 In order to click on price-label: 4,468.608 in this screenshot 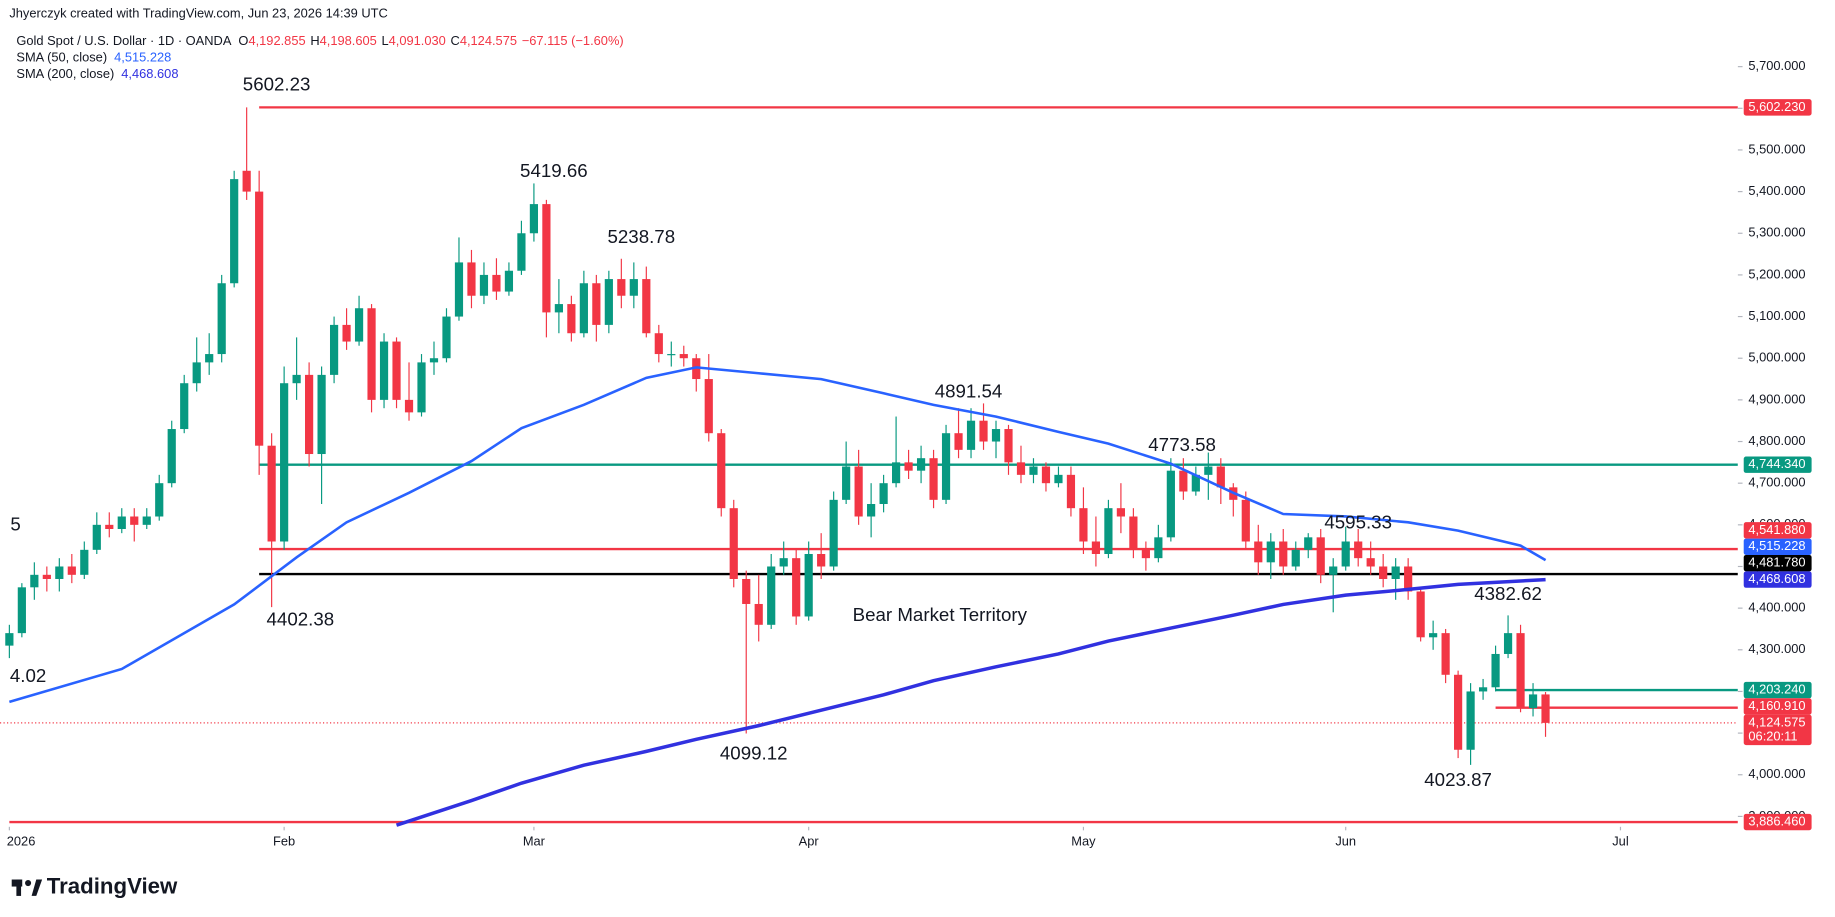, I will do `click(1776, 578)`.